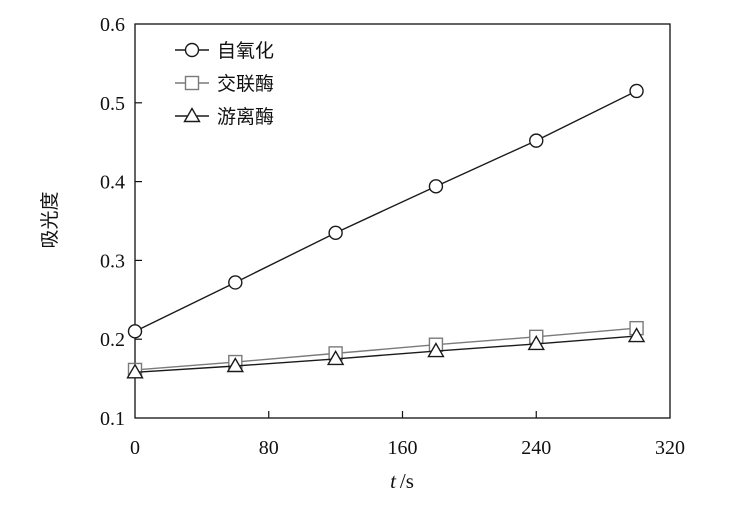 The width and height of the screenshot is (735, 506). What do you see at coordinates (670, 448) in the screenshot?
I see `x-tick-label: 320` at bounding box center [670, 448].